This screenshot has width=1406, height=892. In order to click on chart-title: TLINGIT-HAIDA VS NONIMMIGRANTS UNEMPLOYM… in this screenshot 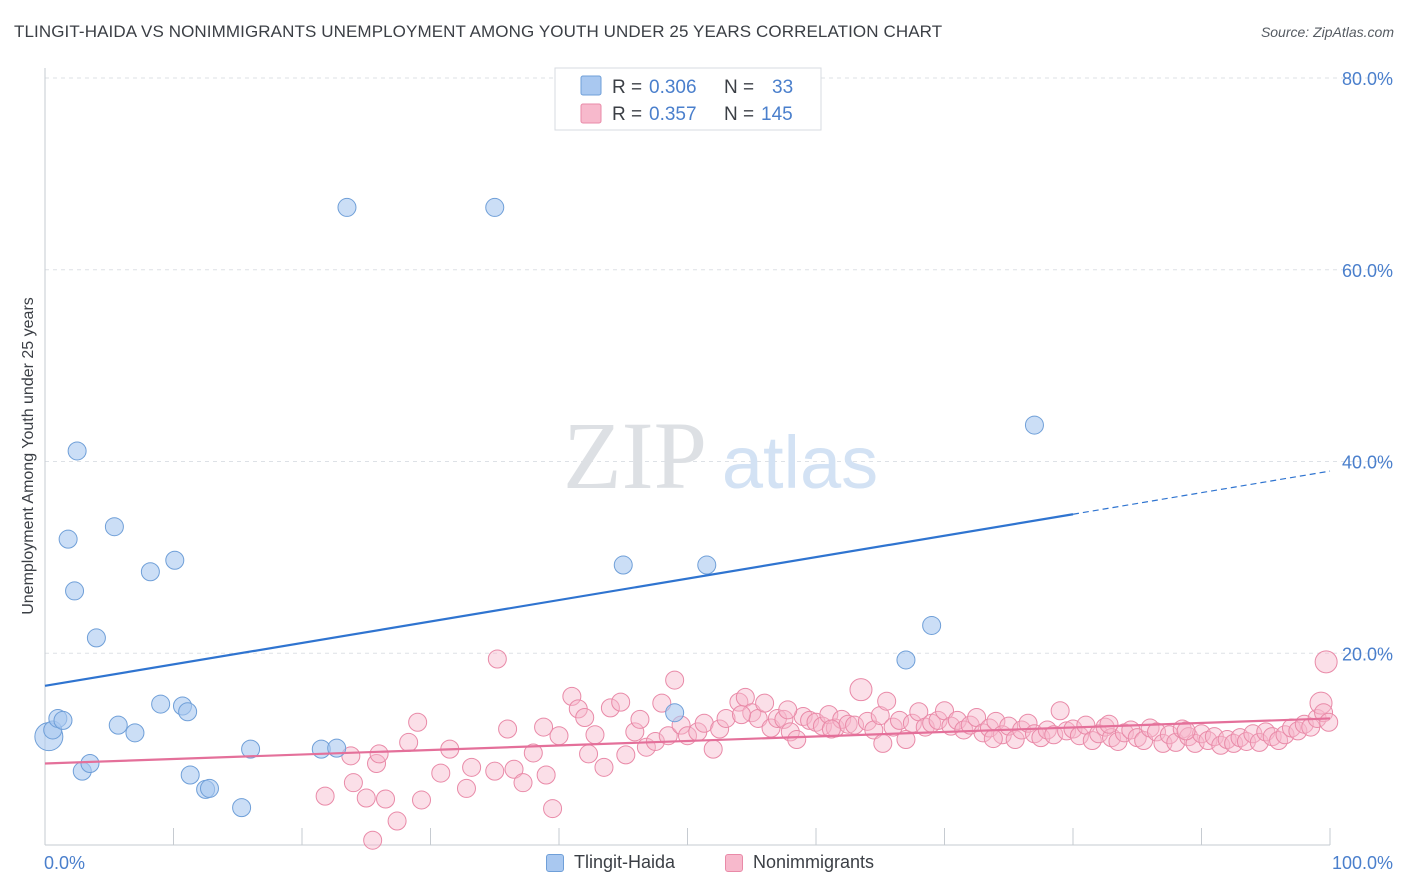, I will do `click(478, 31)`.